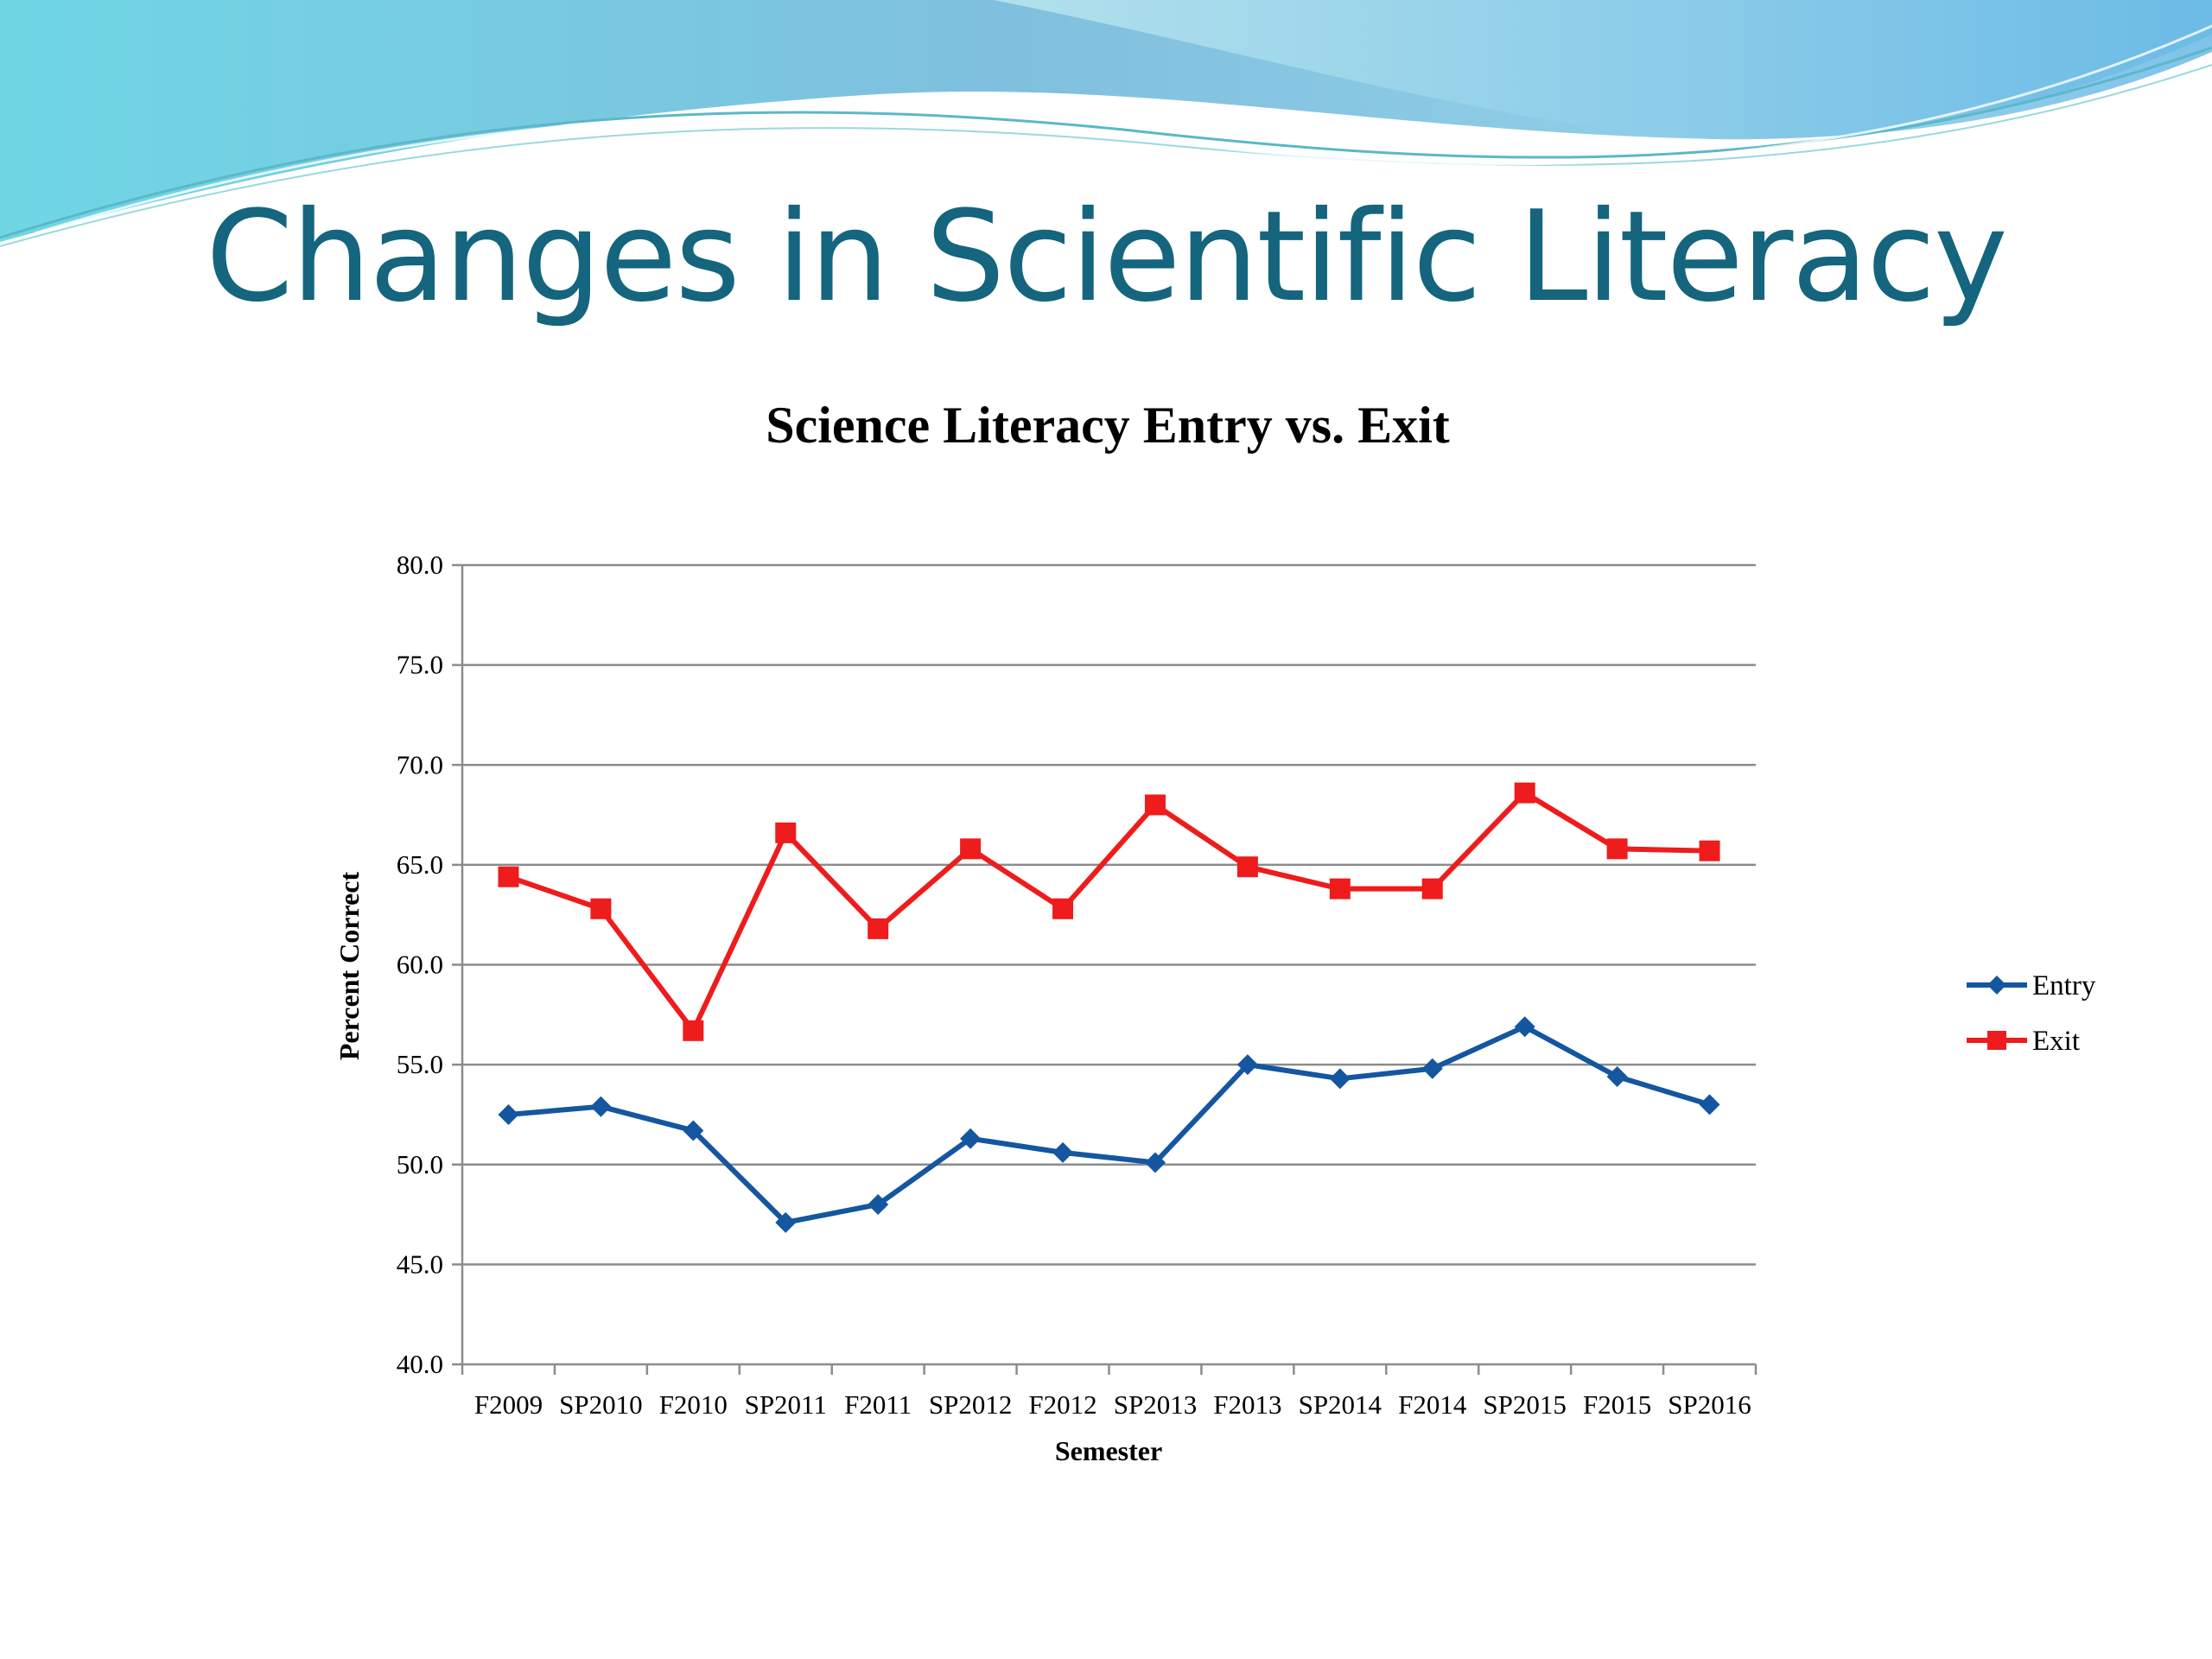  I want to click on x-tick-label: F2011, so click(878, 1404).